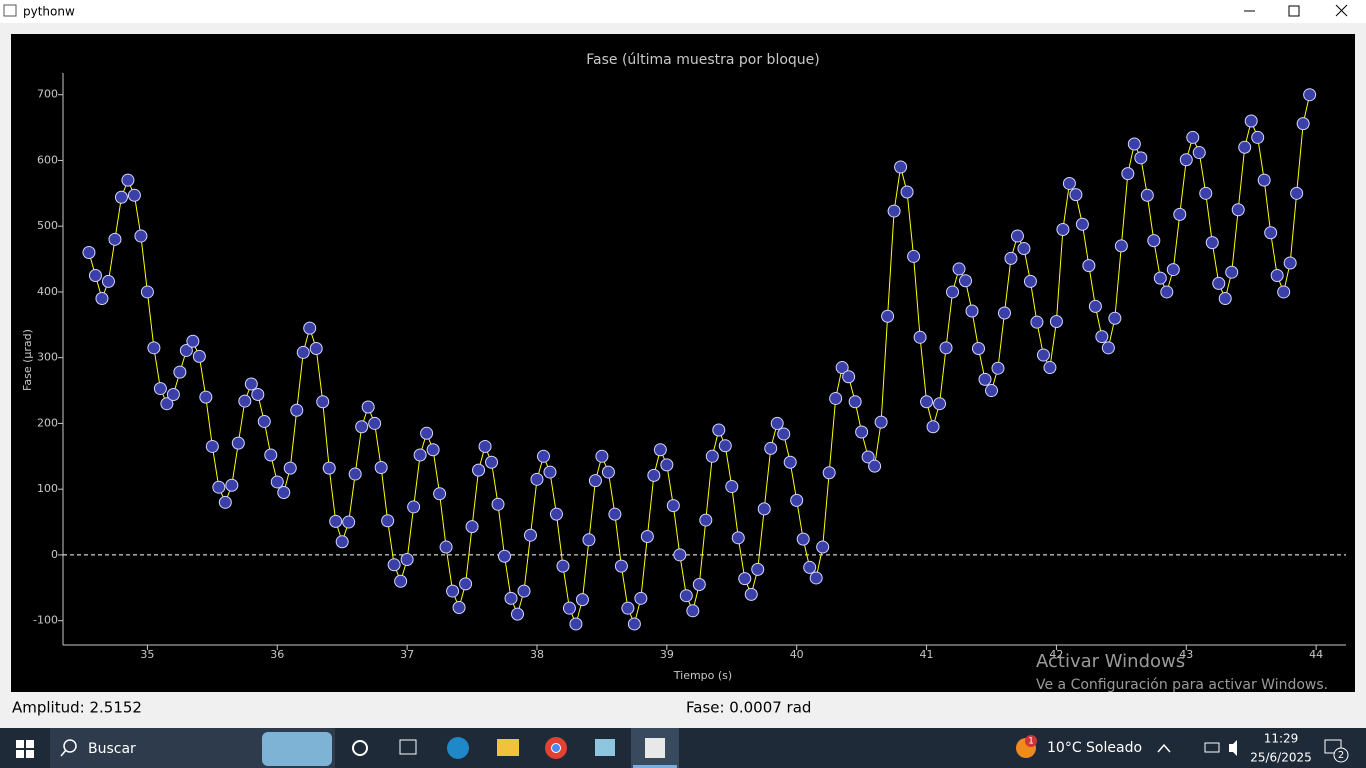 Image resolution: width=1366 pixels, height=768 pixels. I want to click on weather-text: 10°C Soleado, so click(1094, 748).